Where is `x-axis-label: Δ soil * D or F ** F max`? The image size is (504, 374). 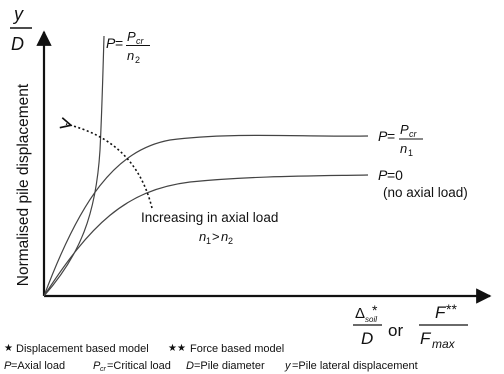 x-axis-label: Δ soil * D or F ** F max is located at coordinates (410, 326).